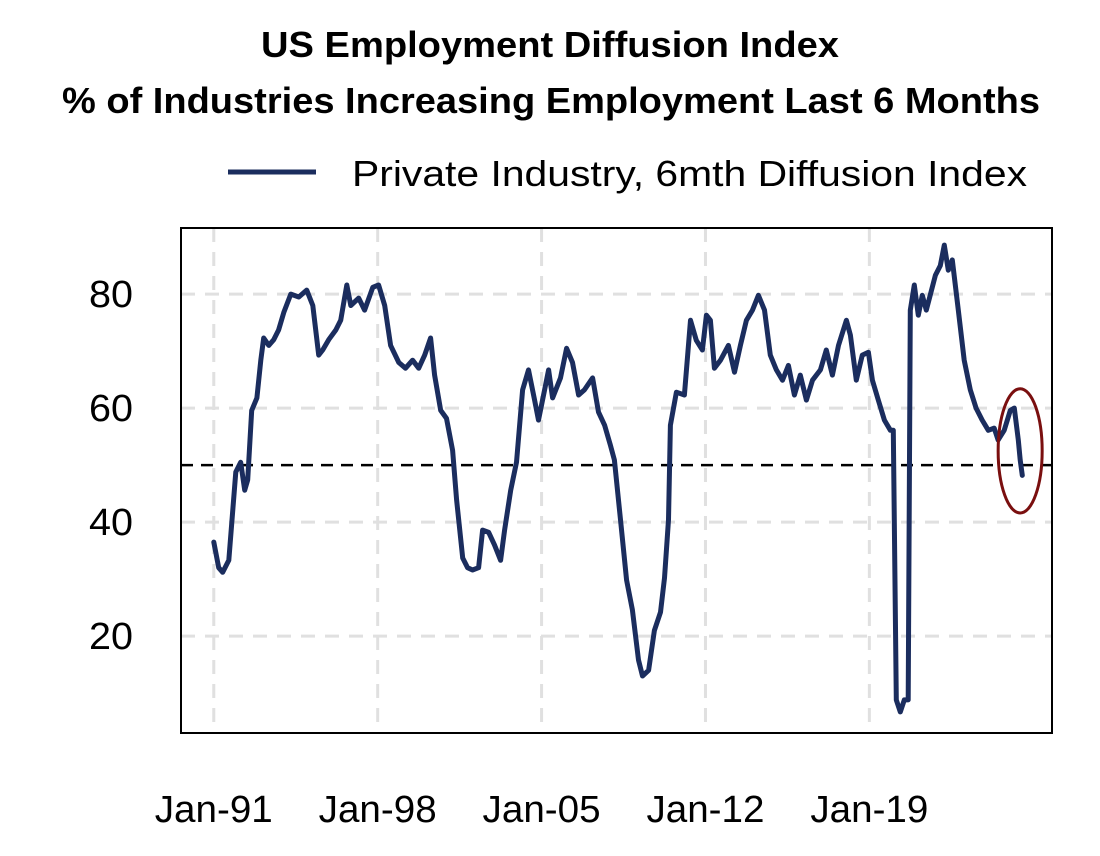 The height and width of the screenshot is (856, 1100). What do you see at coordinates (550, 44) in the screenshot?
I see `chart-title: US Employment Diffusion Index` at bounding box center [550, 44].